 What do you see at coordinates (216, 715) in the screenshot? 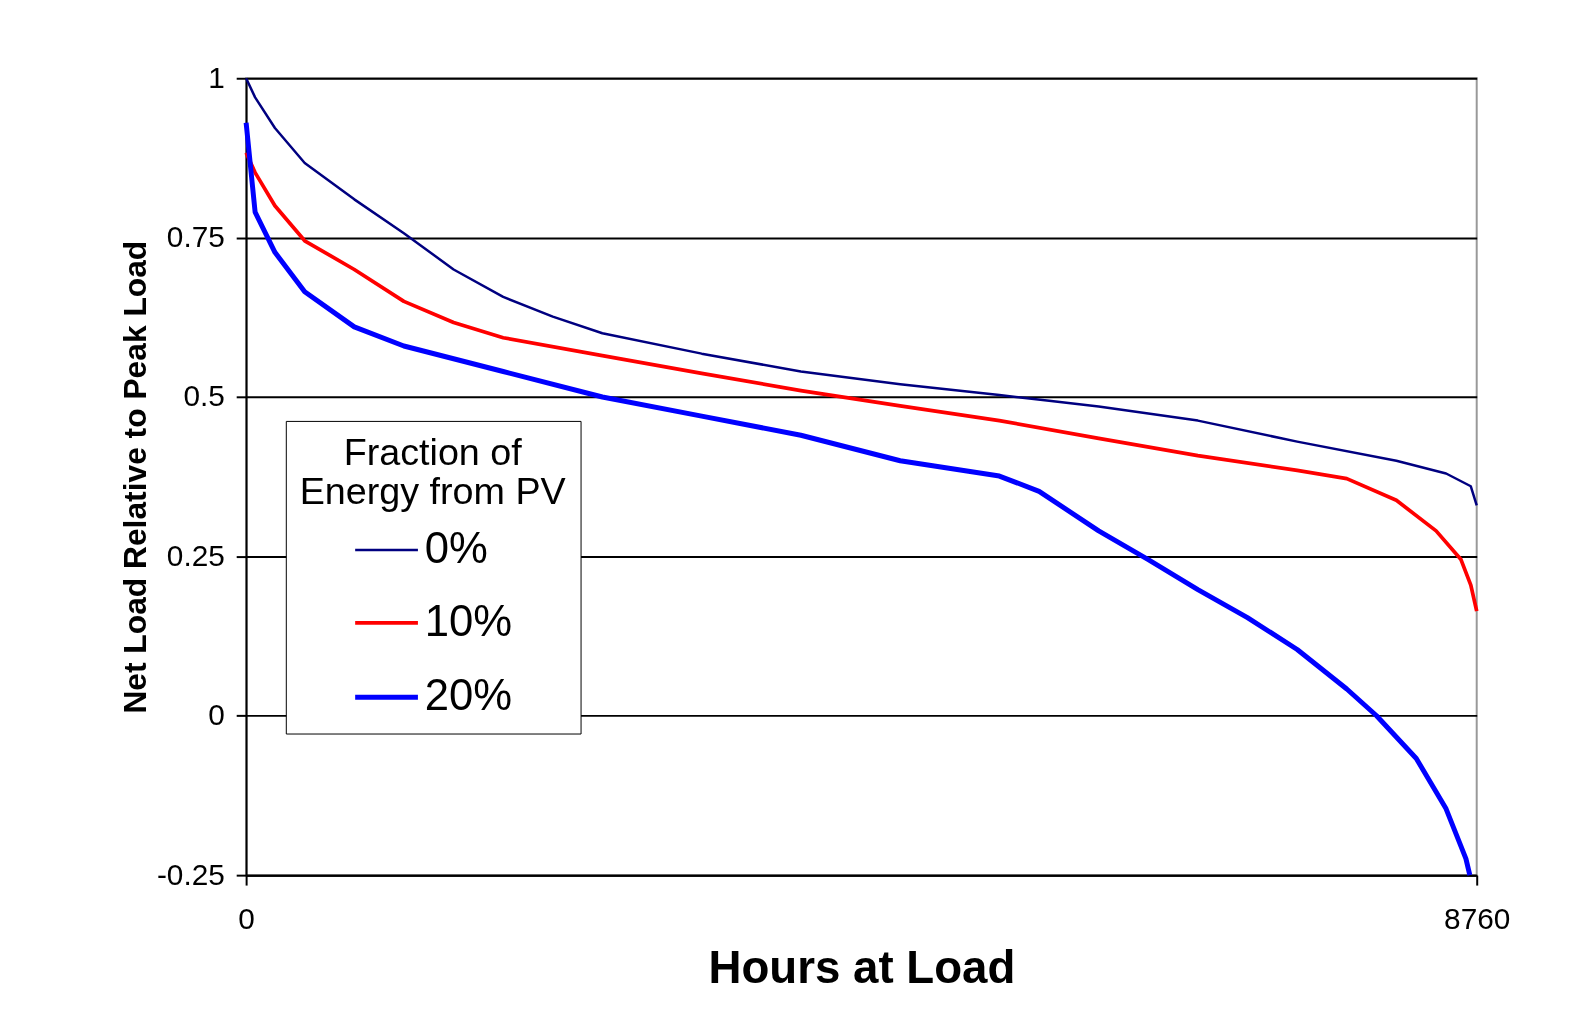
I see `y-tick-label: 0` at bounding box center [216, 715].